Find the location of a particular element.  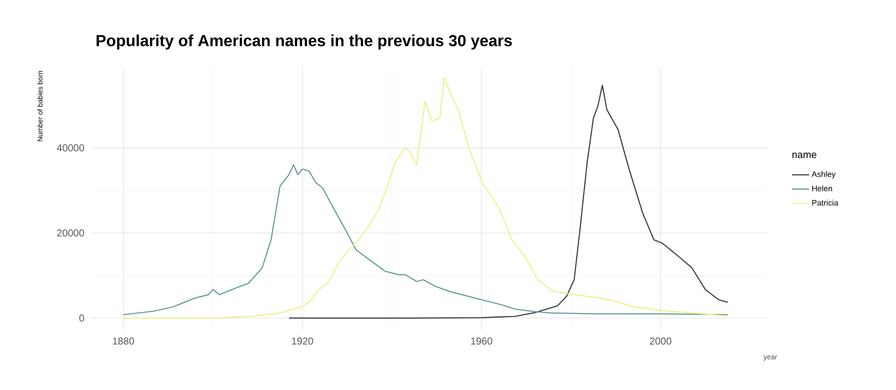

y-tick-label: 20000 is located at coordinates (70, 232).